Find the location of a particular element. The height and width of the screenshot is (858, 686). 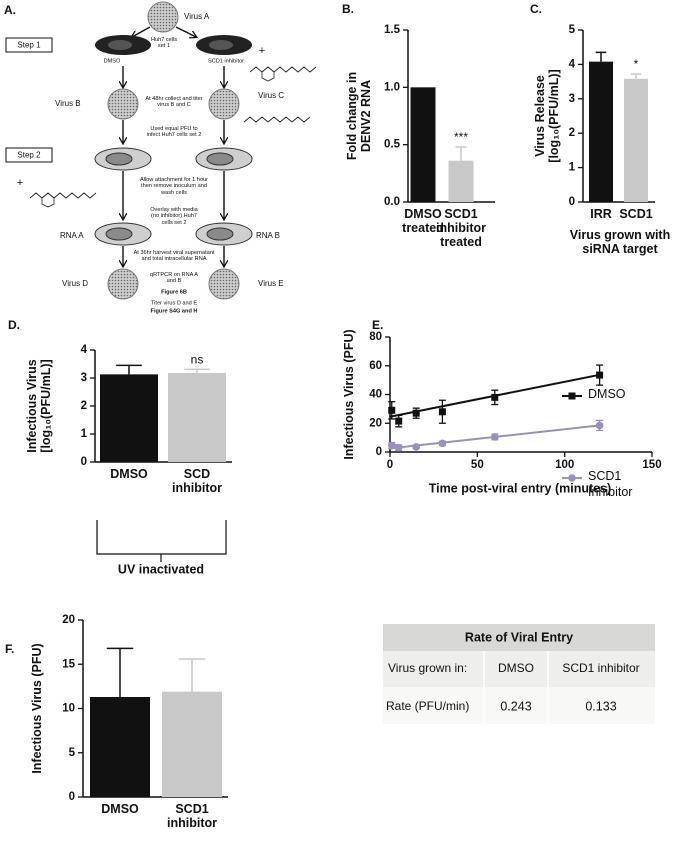

significance: * is located at coordinates (636, 64).